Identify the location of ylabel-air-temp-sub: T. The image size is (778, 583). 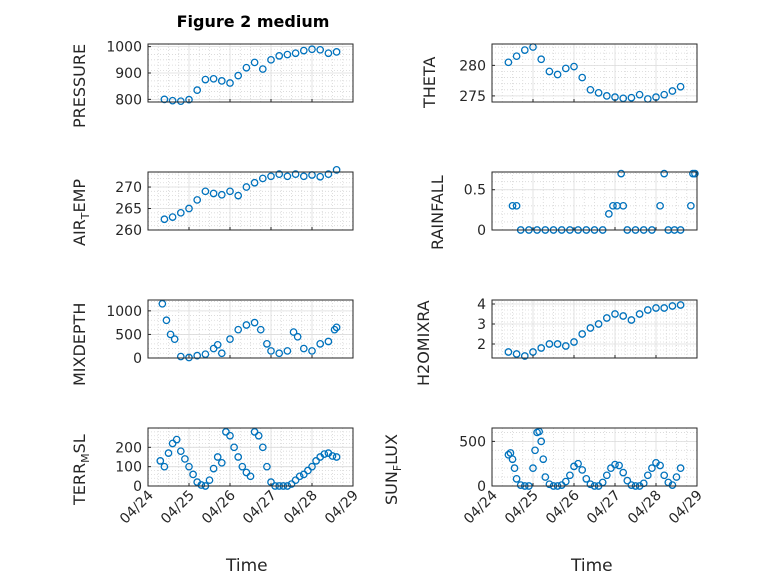
(86, 216).